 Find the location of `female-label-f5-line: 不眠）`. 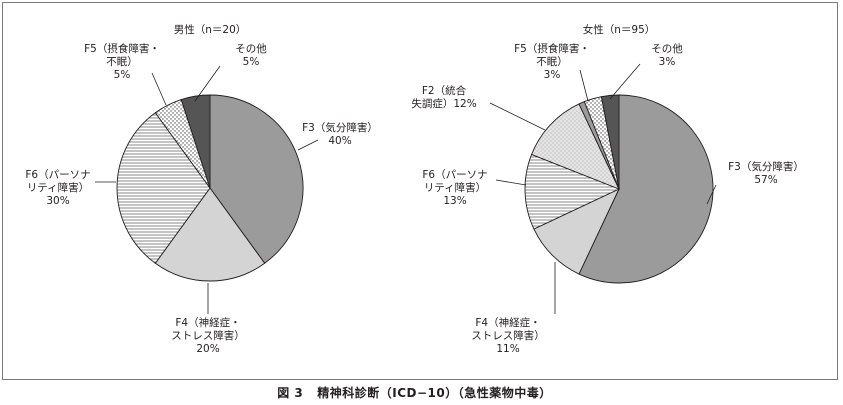

female-label-f5-line: 不眠） is located at coordinates (552, 62).